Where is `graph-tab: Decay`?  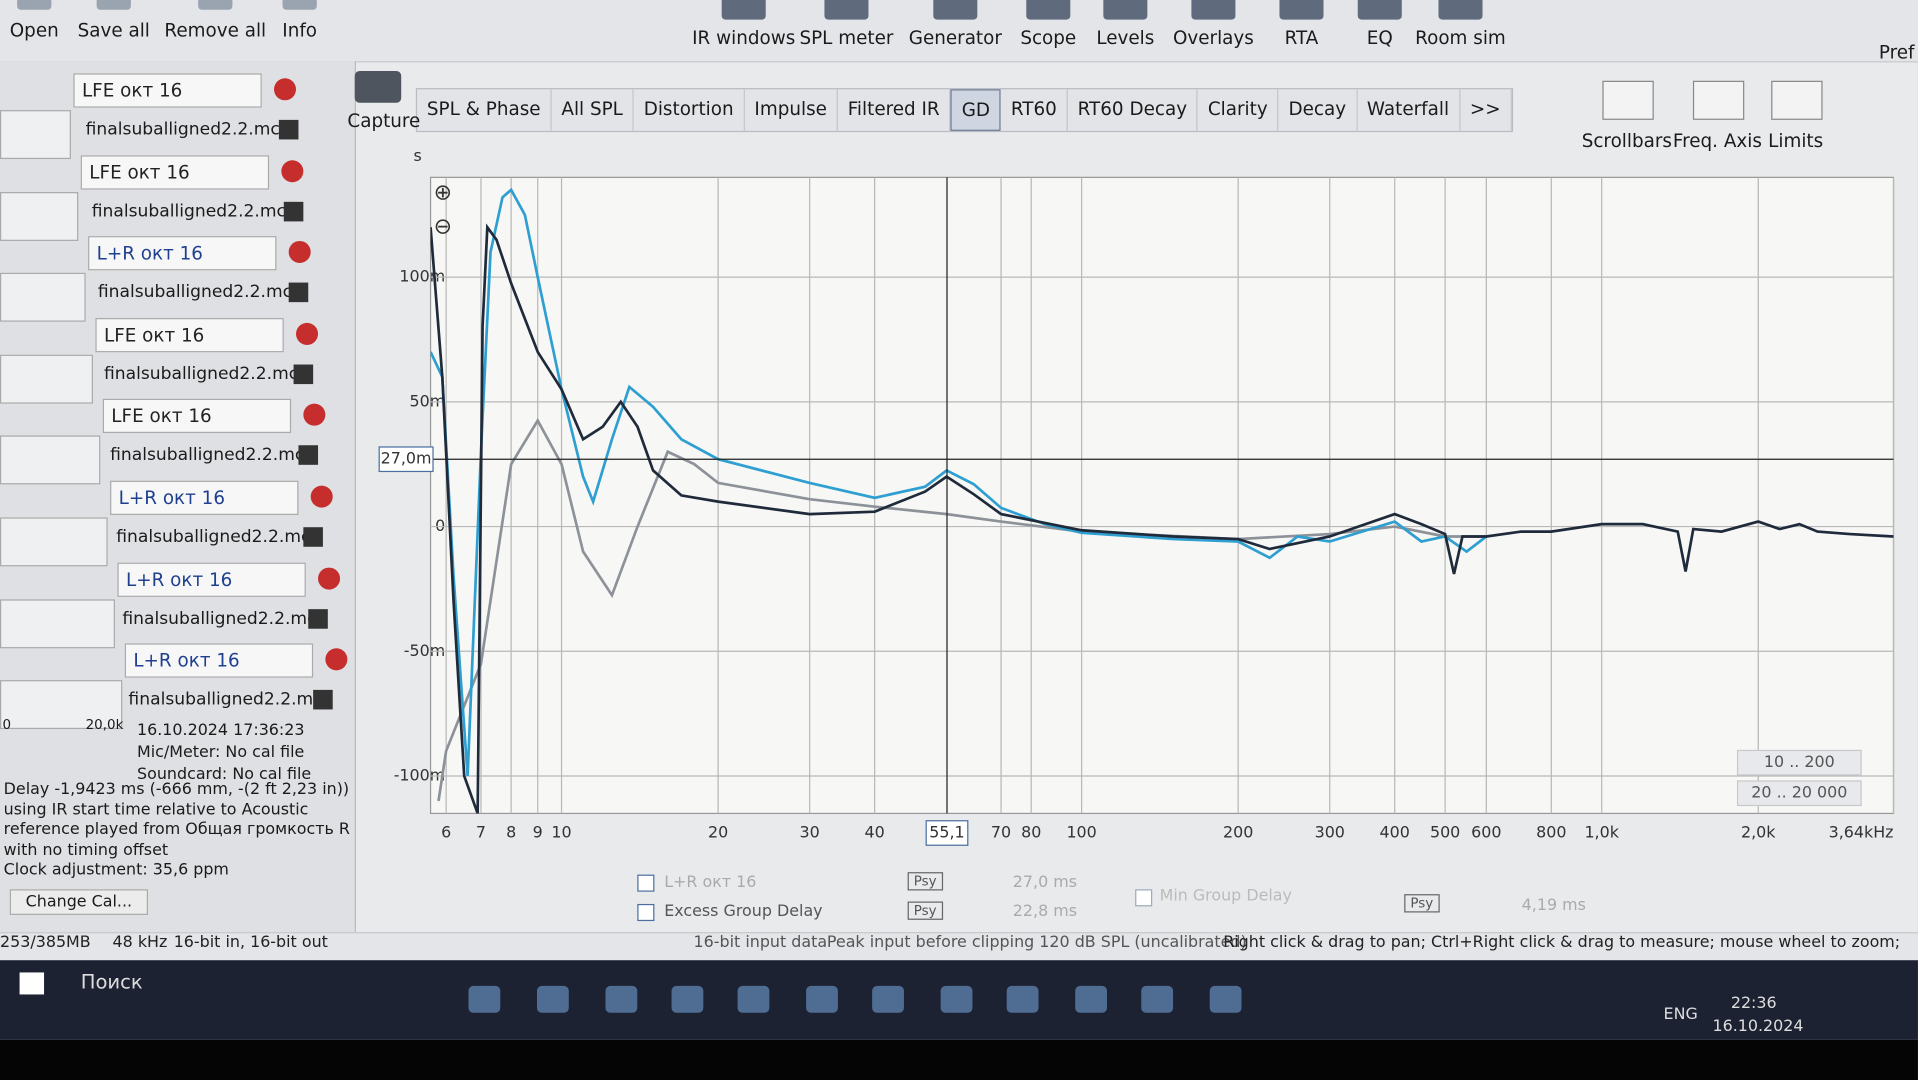 graph-tab: Decay is located at coordinates (1318, 110).